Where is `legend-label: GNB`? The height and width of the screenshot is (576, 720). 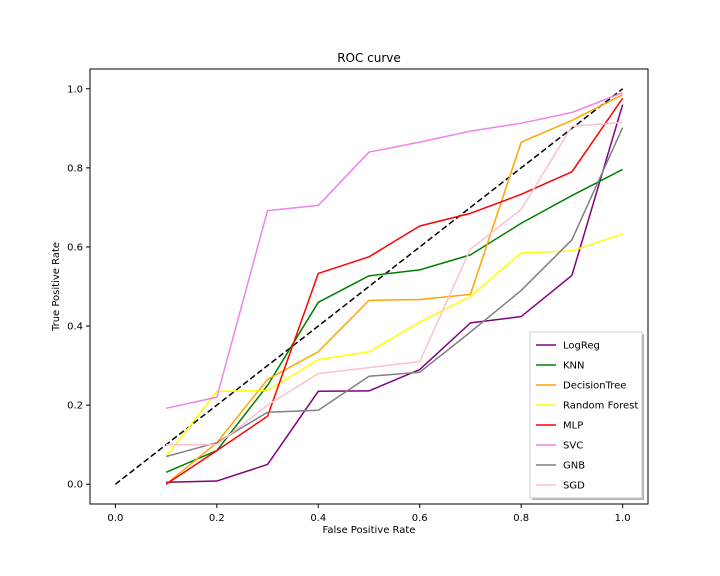
legend-label: GNB is located at coordinates (574, 466).